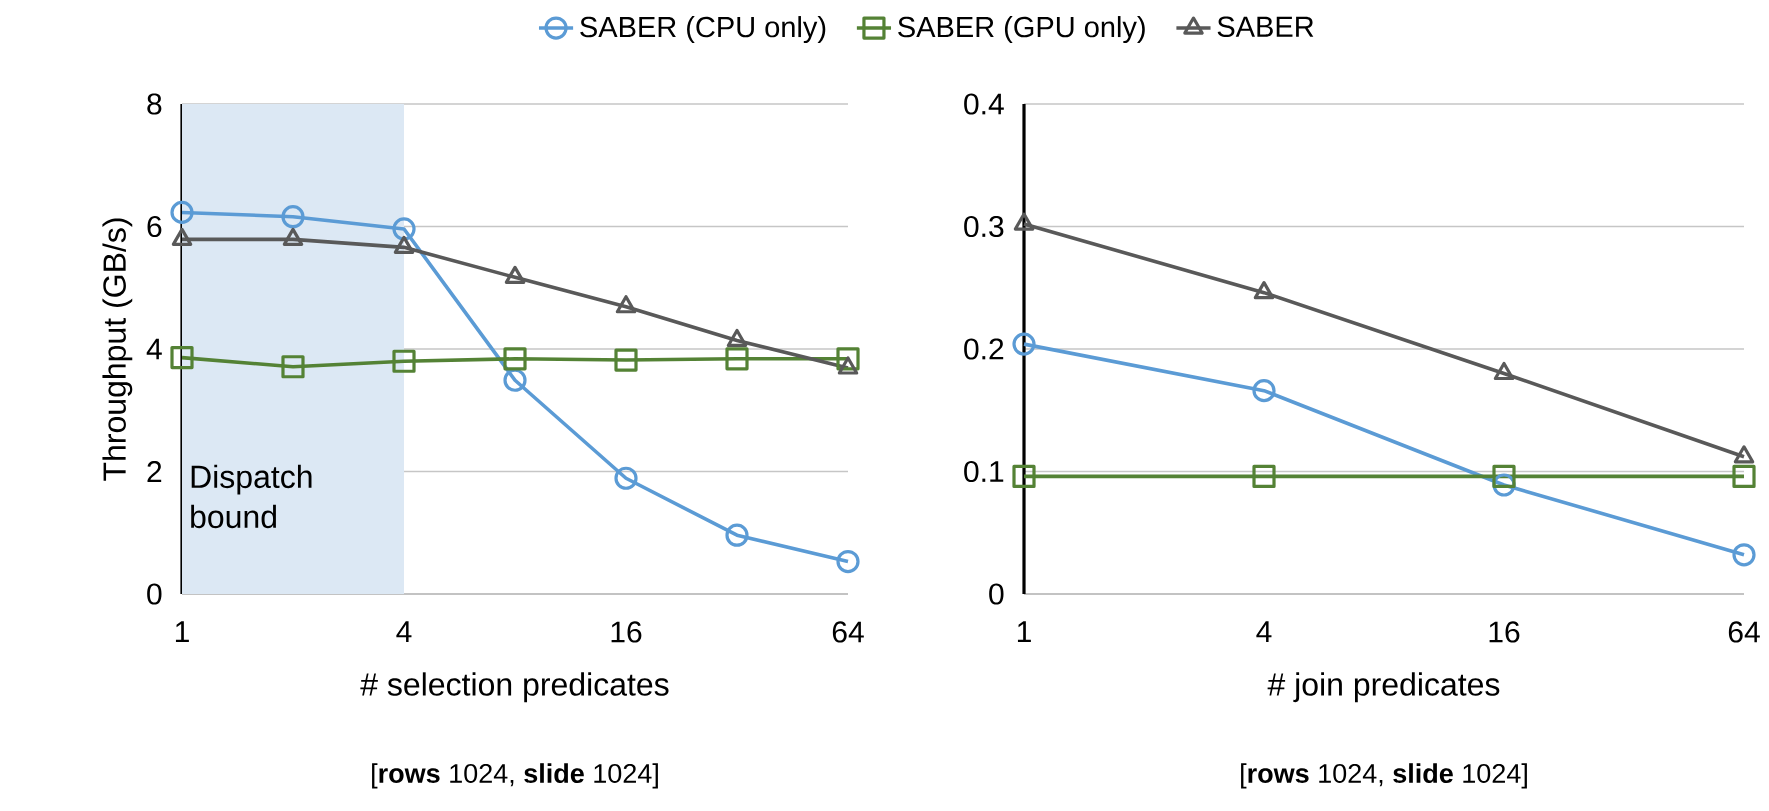 This screenshot has width=1769, height=811. Describe the element at coordinates (1021, 30) in the screenshot. I see `legend-label: SABER (GPU only)` at that location.